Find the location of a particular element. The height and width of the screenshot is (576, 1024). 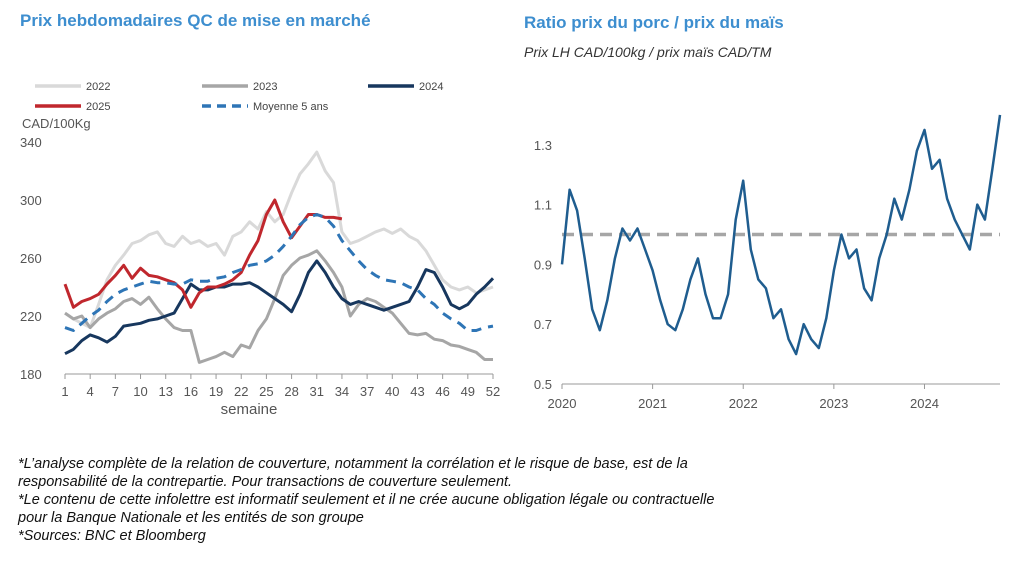

x-tick-label: 49 is located at coordinates (468, 391).